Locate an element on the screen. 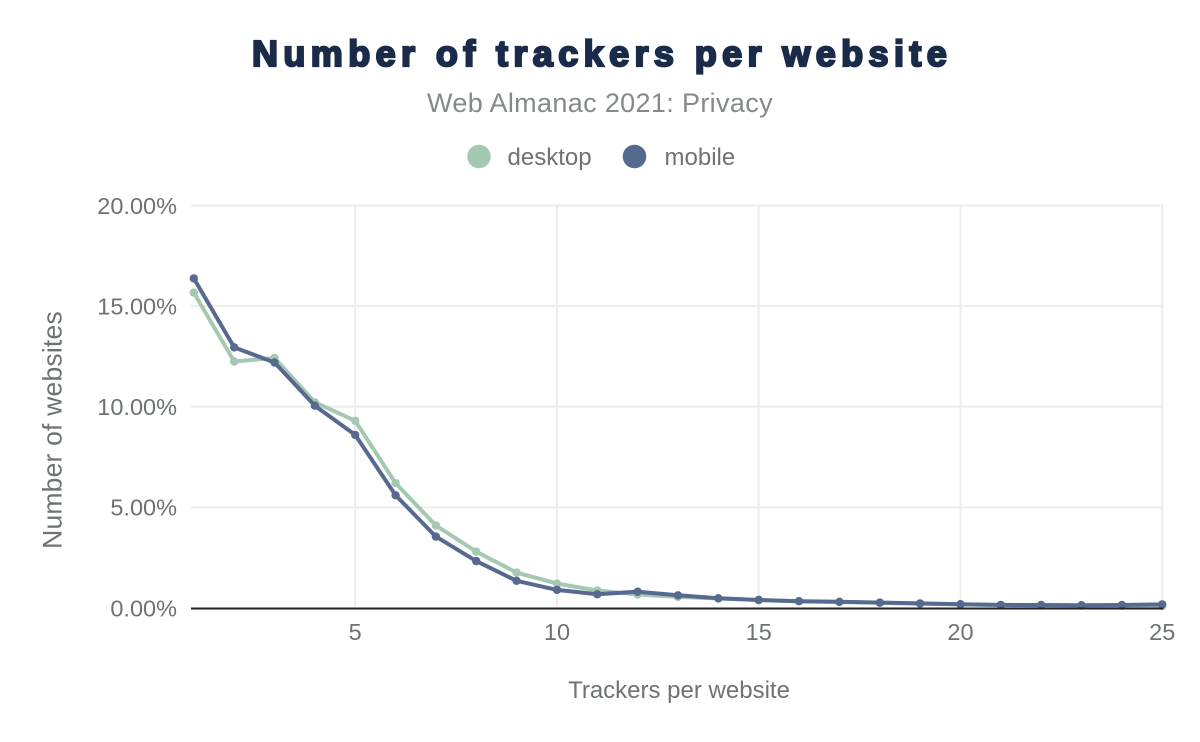 This screenshot has height=742, width=1200. svg-text: Web Almanac 2021: Privacy is located at coordinates (600, 103).